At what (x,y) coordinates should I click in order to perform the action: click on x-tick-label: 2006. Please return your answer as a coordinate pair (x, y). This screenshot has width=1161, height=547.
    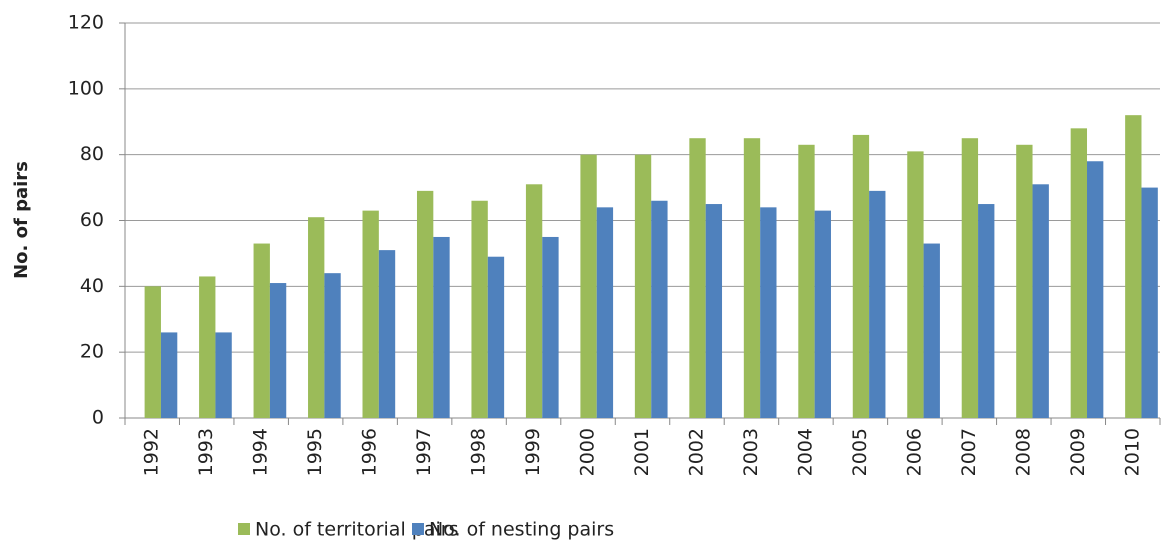
    Looking at the image, I should click on (914, 452).